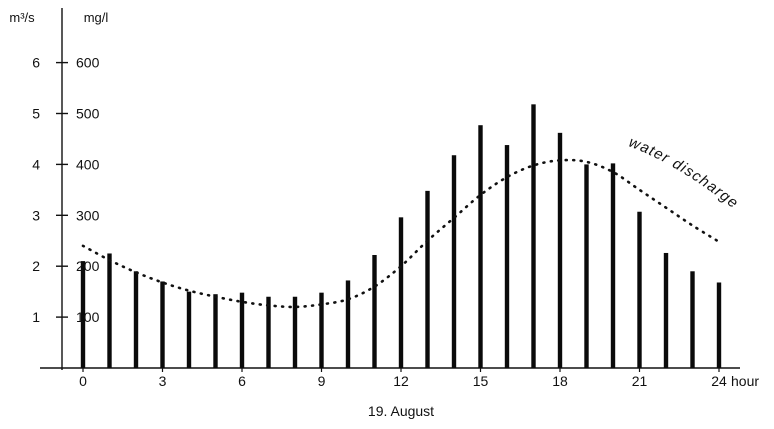 The height and width of the screenshot is (429, 774). I want to click on x-tick-label: 3, so click(163, 381).